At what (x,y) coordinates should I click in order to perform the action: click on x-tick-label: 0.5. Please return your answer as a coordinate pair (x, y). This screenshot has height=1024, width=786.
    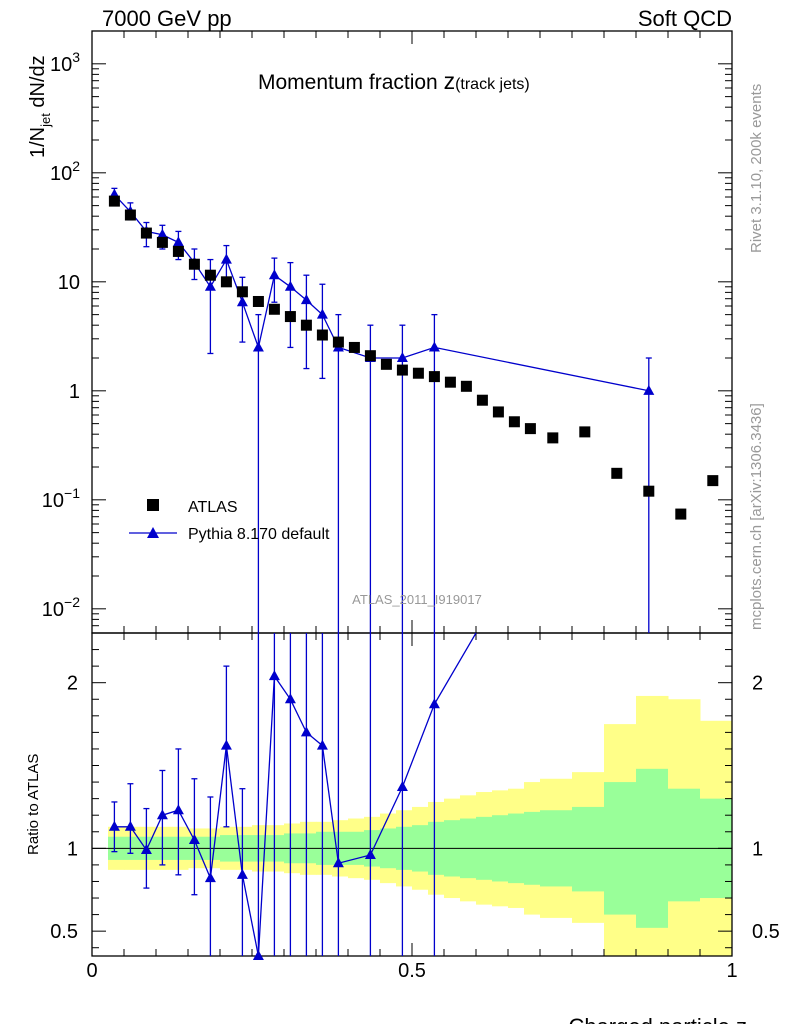
    Looking at the image, I should click on (412, 971).